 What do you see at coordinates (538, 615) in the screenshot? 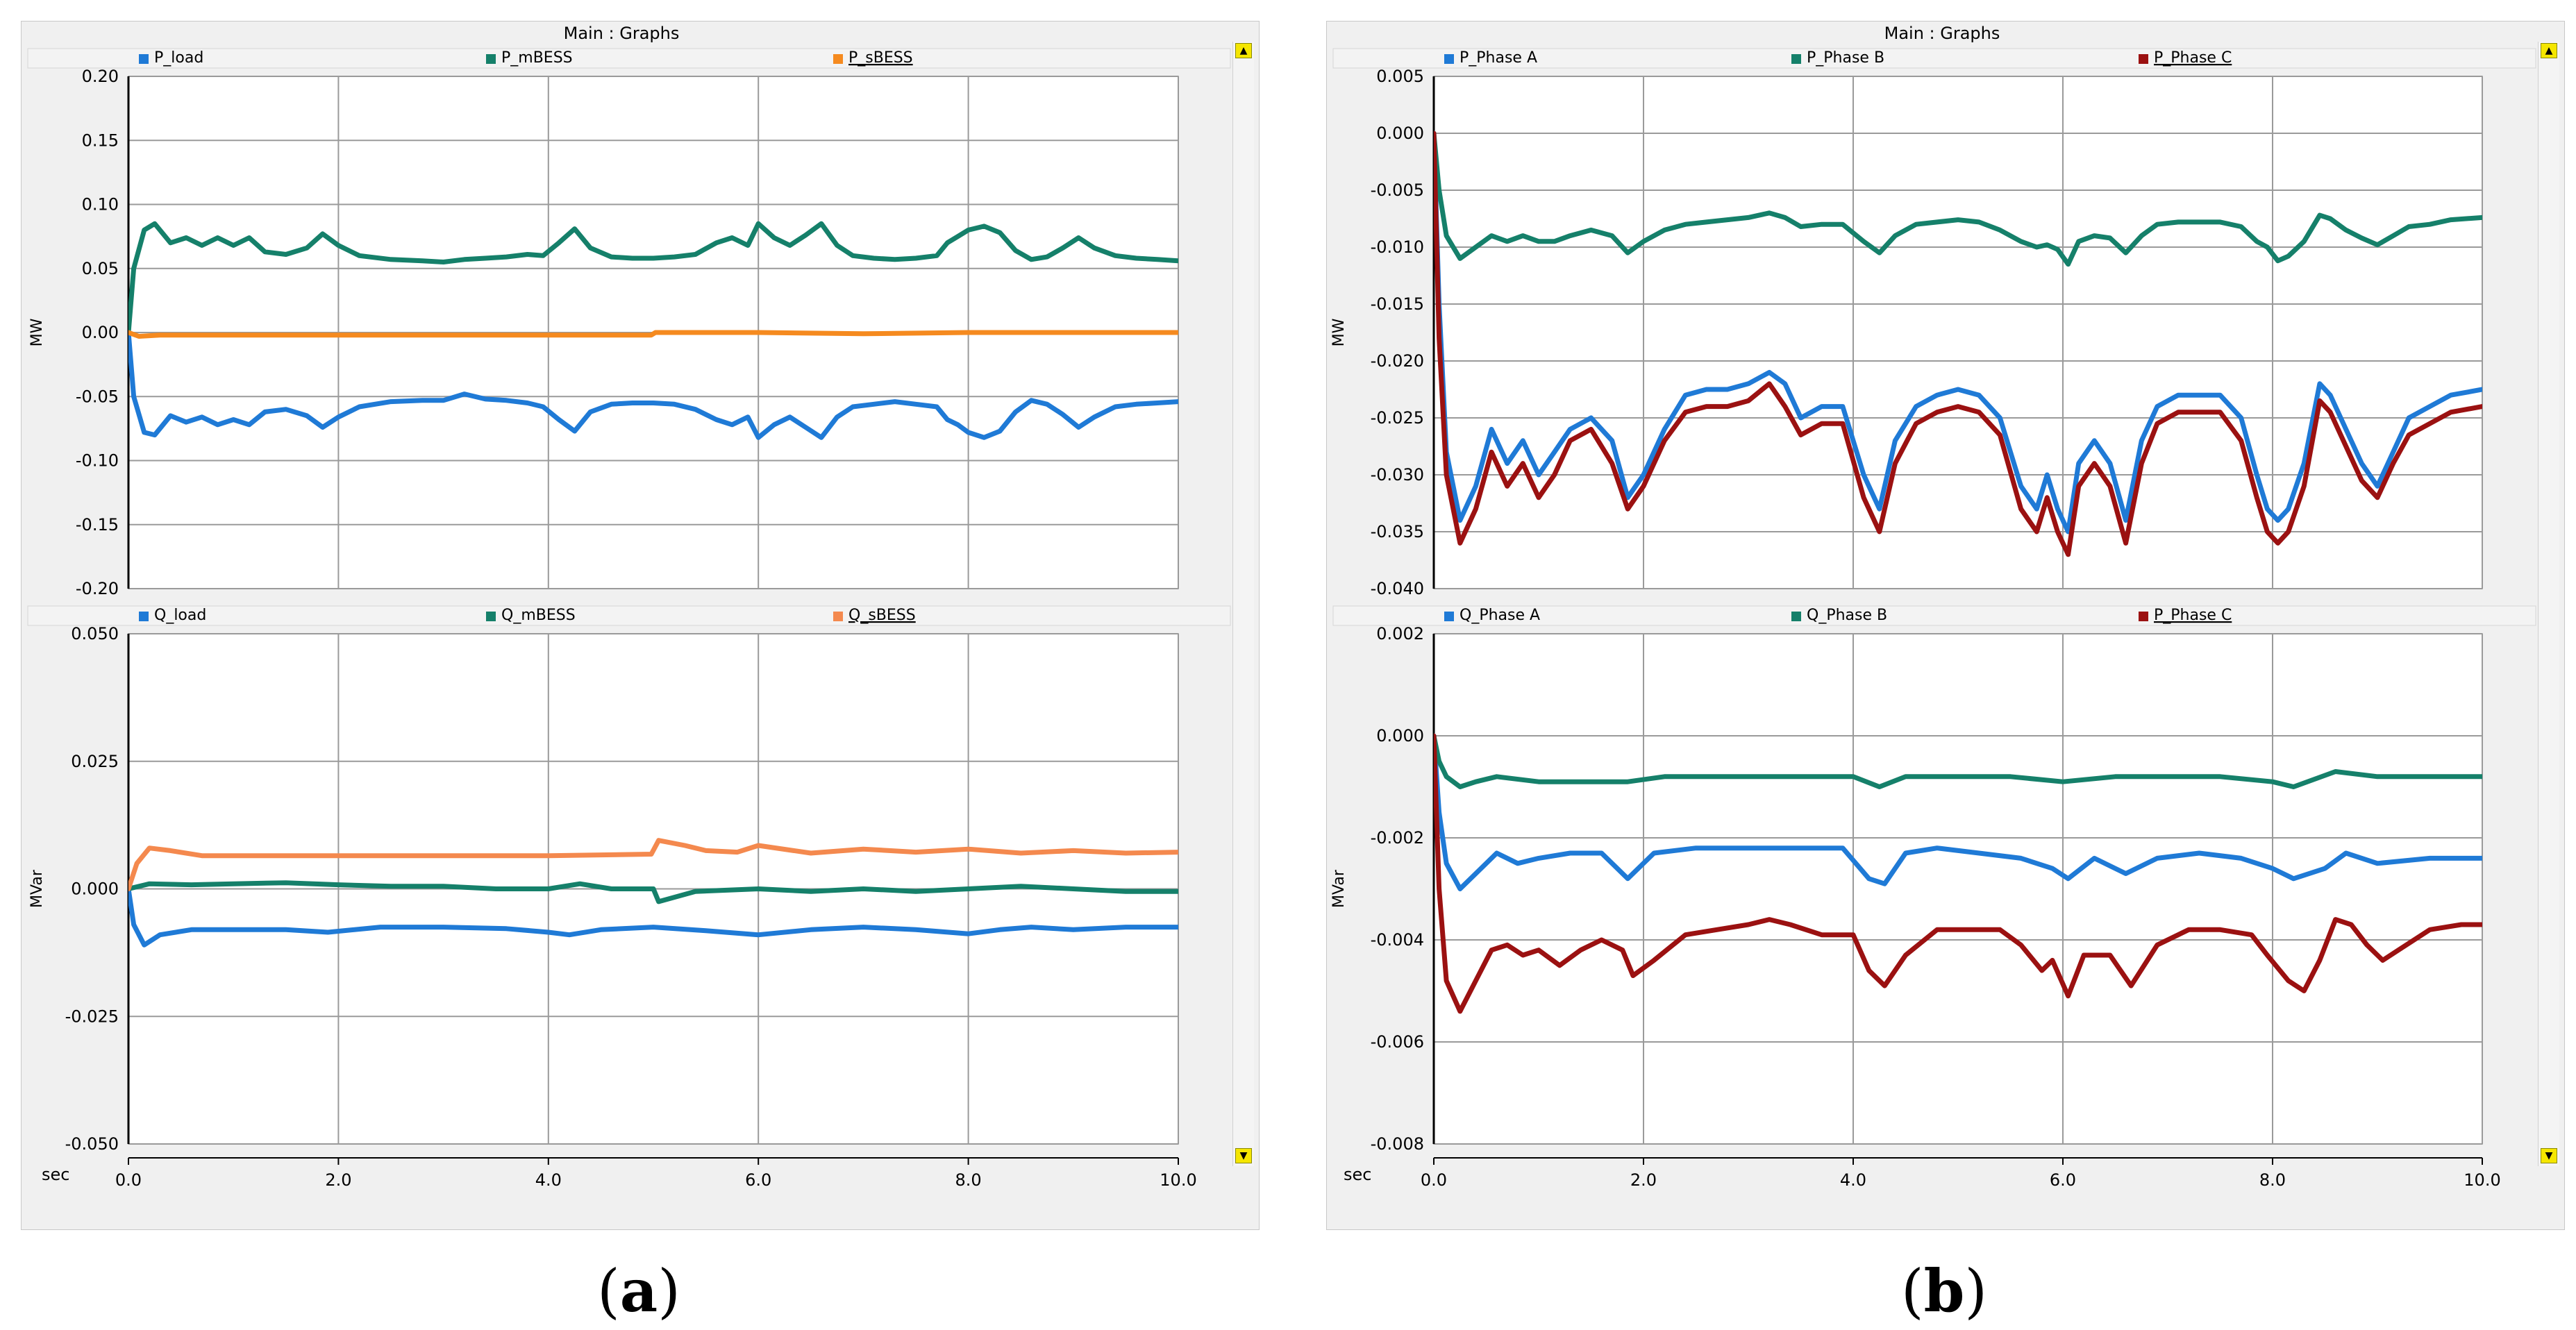
I see `legend-label: Q_mBESS` at bounding box center [538, 615].